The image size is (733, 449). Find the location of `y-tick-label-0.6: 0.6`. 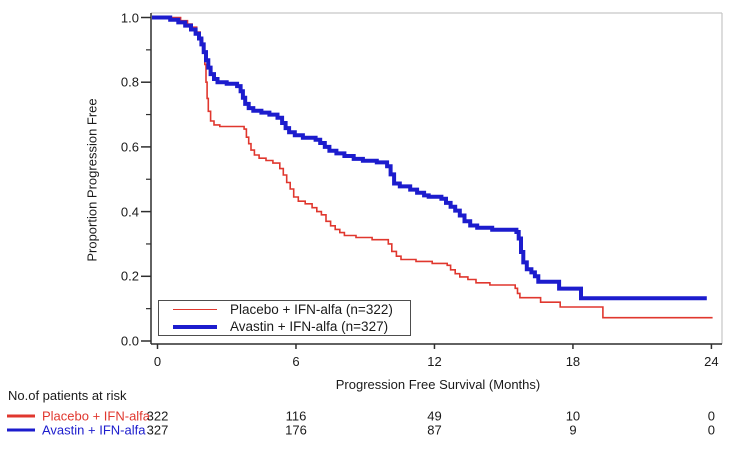

y-tick-label-0.6: 0.6 is located at coordinates (129, 147).